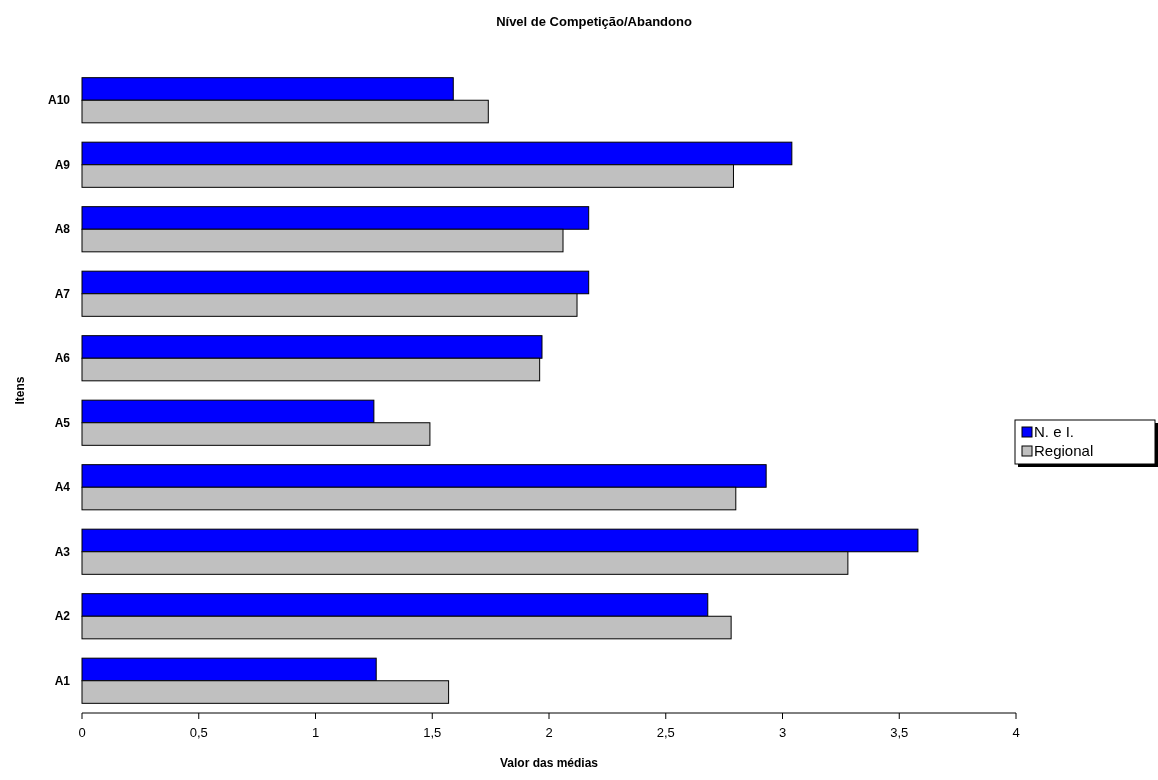 This screenshot has width=1158, height=780. Describe the element at coordinates (1016, 732) in the screenshot. I see `x-tick-label: 4` at that location.